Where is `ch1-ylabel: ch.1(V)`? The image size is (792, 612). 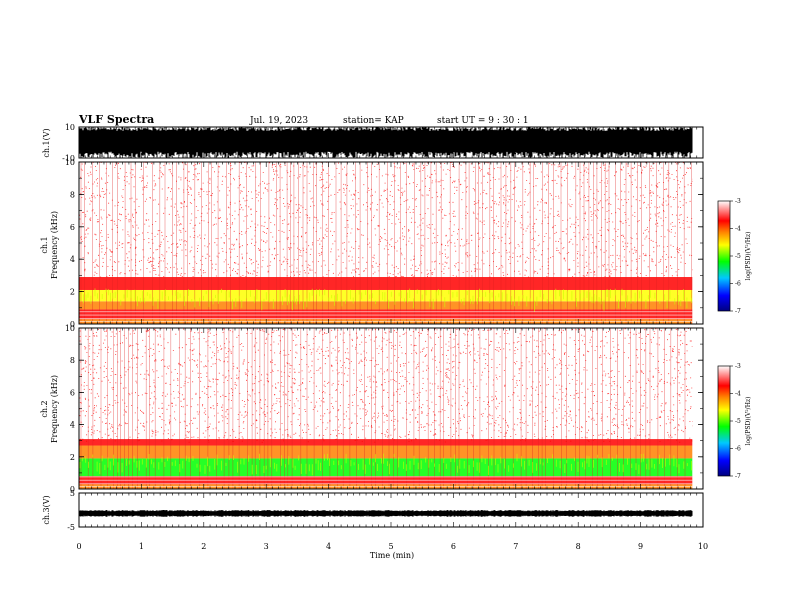
ch1-ylabel: ch.1(V) is located at coordinates (46, 142).